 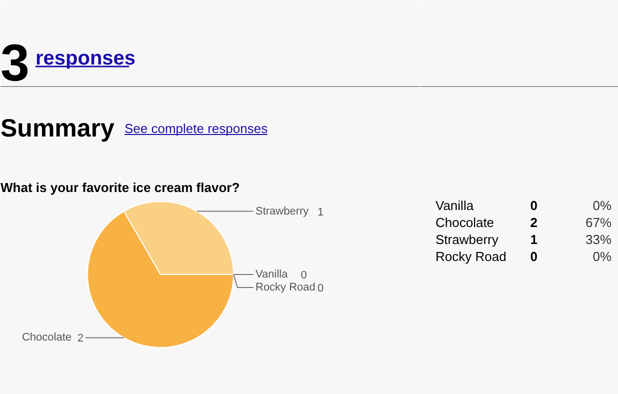 I want to click on text: 67%, so click(x=598, y=222).